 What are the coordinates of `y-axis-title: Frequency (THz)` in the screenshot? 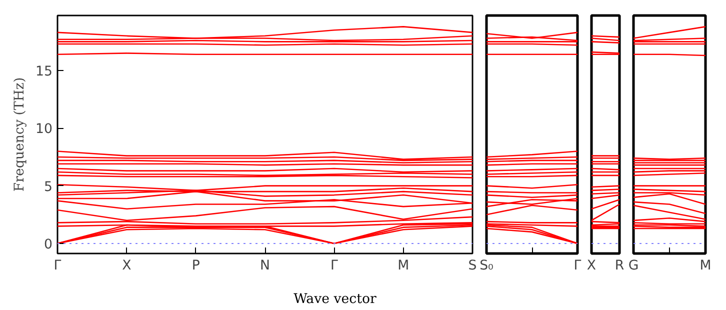 It's located at (20, 134).